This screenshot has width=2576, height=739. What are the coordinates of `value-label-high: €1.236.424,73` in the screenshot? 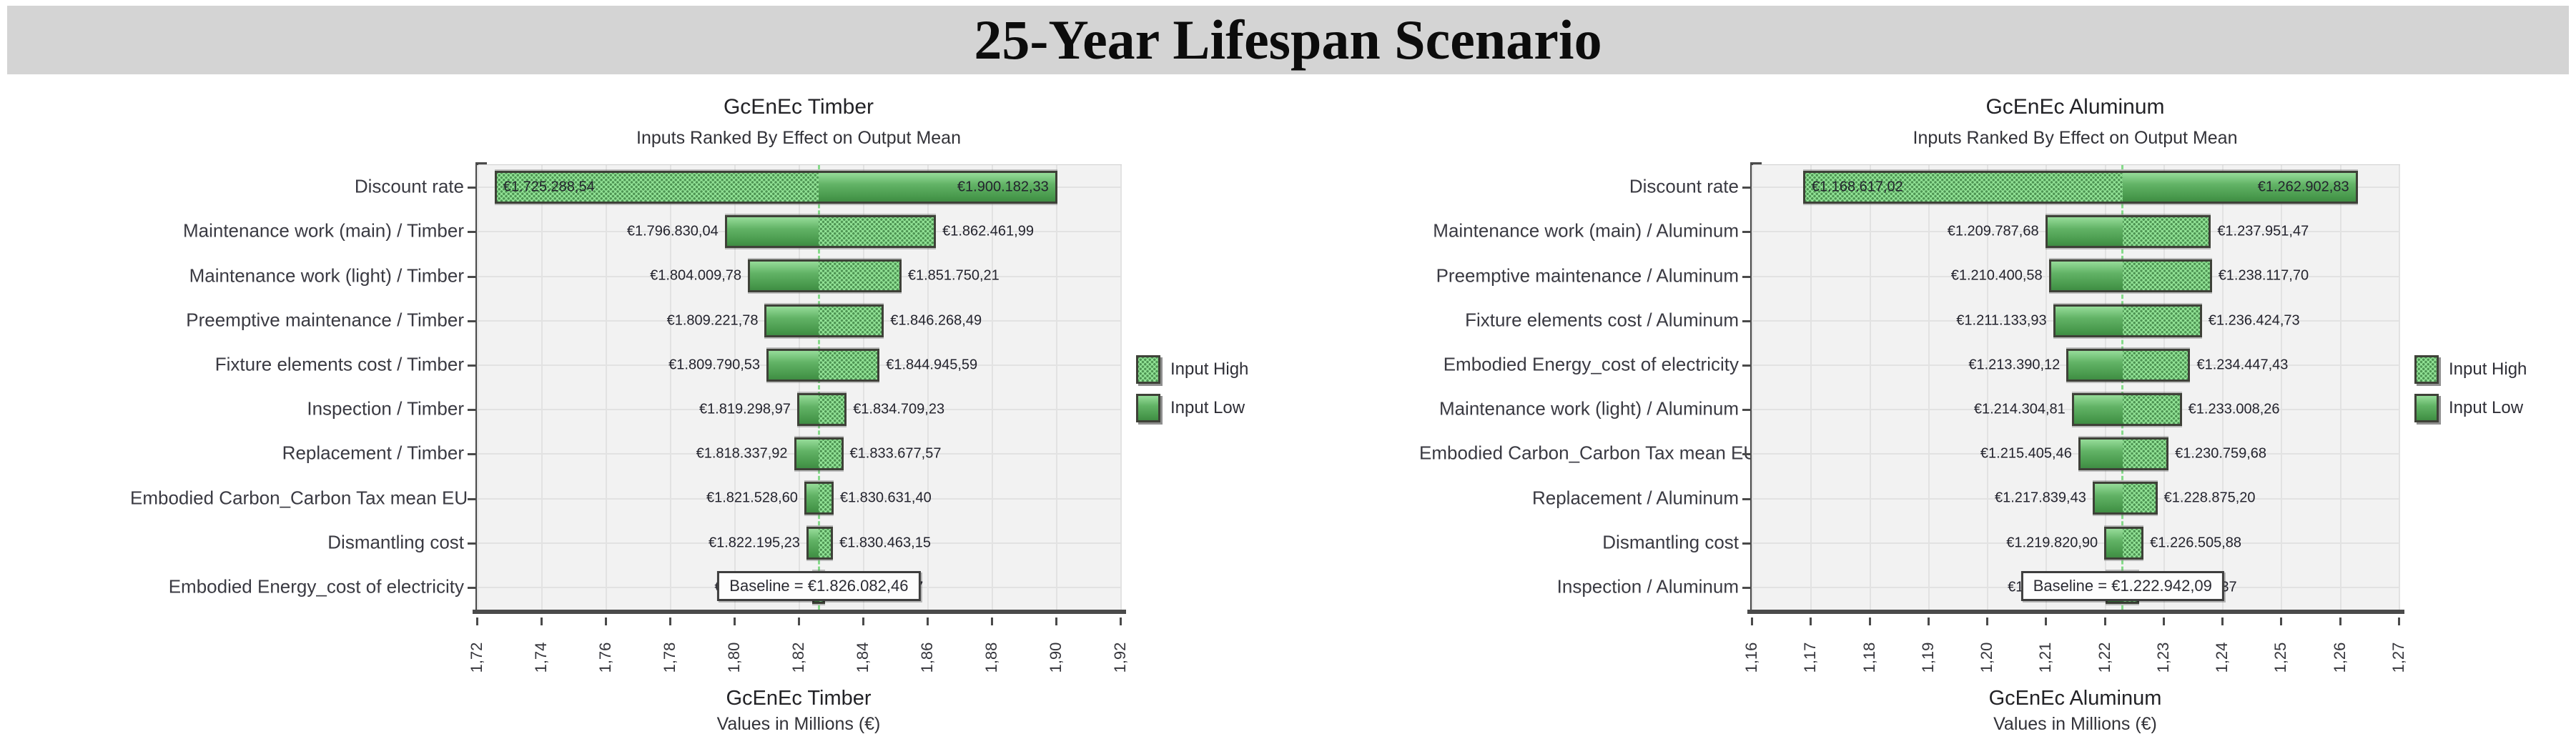 It's located at (2254, 320).